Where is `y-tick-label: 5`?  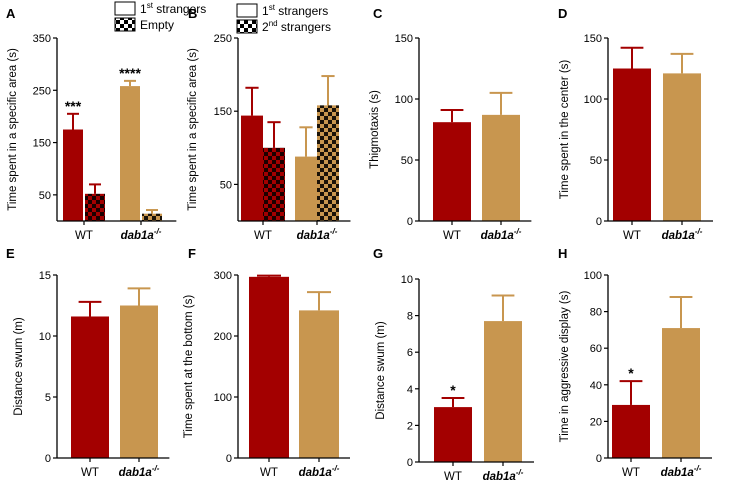 y-tick-label: 5 is located at coordinates (48, 398).